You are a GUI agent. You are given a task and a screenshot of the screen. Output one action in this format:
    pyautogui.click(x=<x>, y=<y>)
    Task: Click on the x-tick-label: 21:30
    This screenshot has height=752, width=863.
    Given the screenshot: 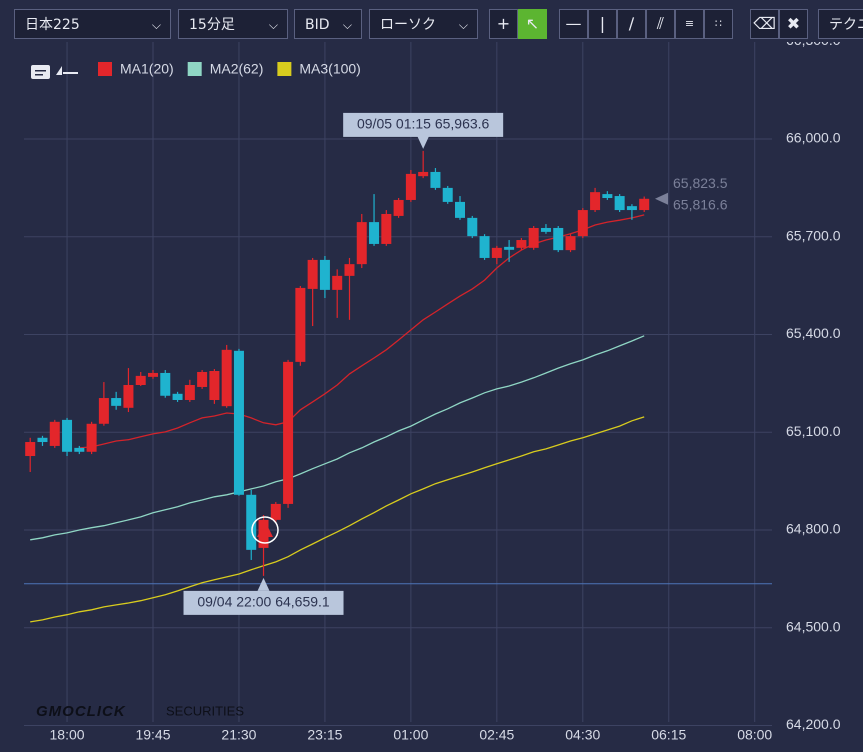 What is the action you would take?
    pyautogui.click(x=238, y=735)
    